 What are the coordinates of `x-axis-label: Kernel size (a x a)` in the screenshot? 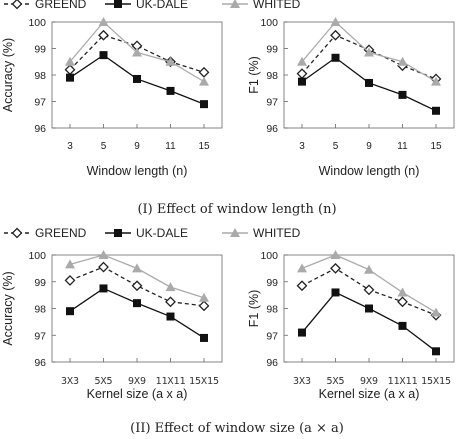 It's located at (137, 394).